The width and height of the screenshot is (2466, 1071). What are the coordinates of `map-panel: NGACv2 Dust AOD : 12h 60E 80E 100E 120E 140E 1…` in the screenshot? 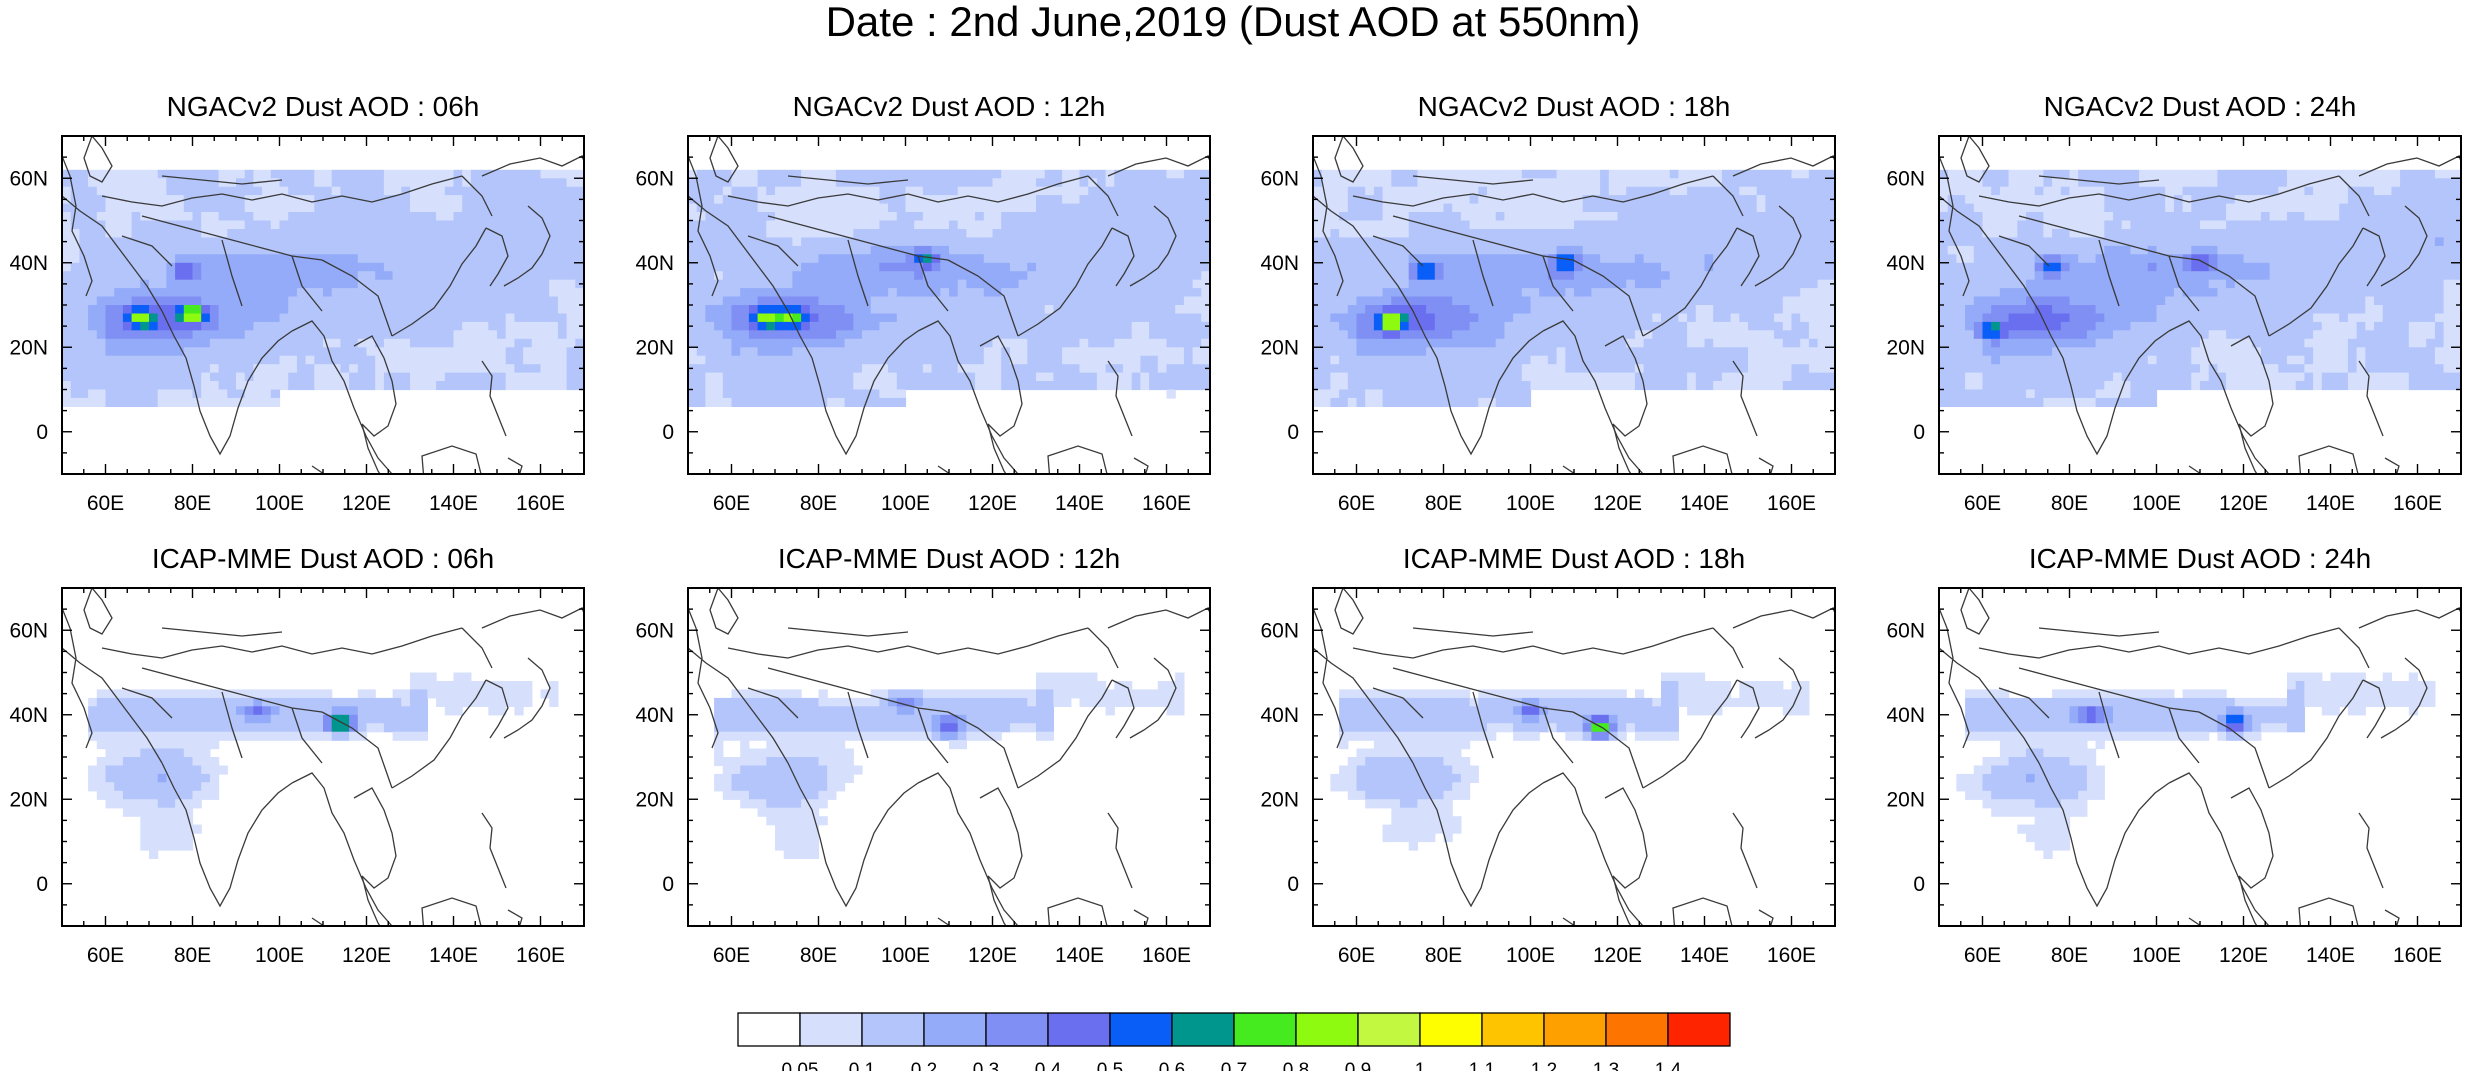 It's located at (923, 303).